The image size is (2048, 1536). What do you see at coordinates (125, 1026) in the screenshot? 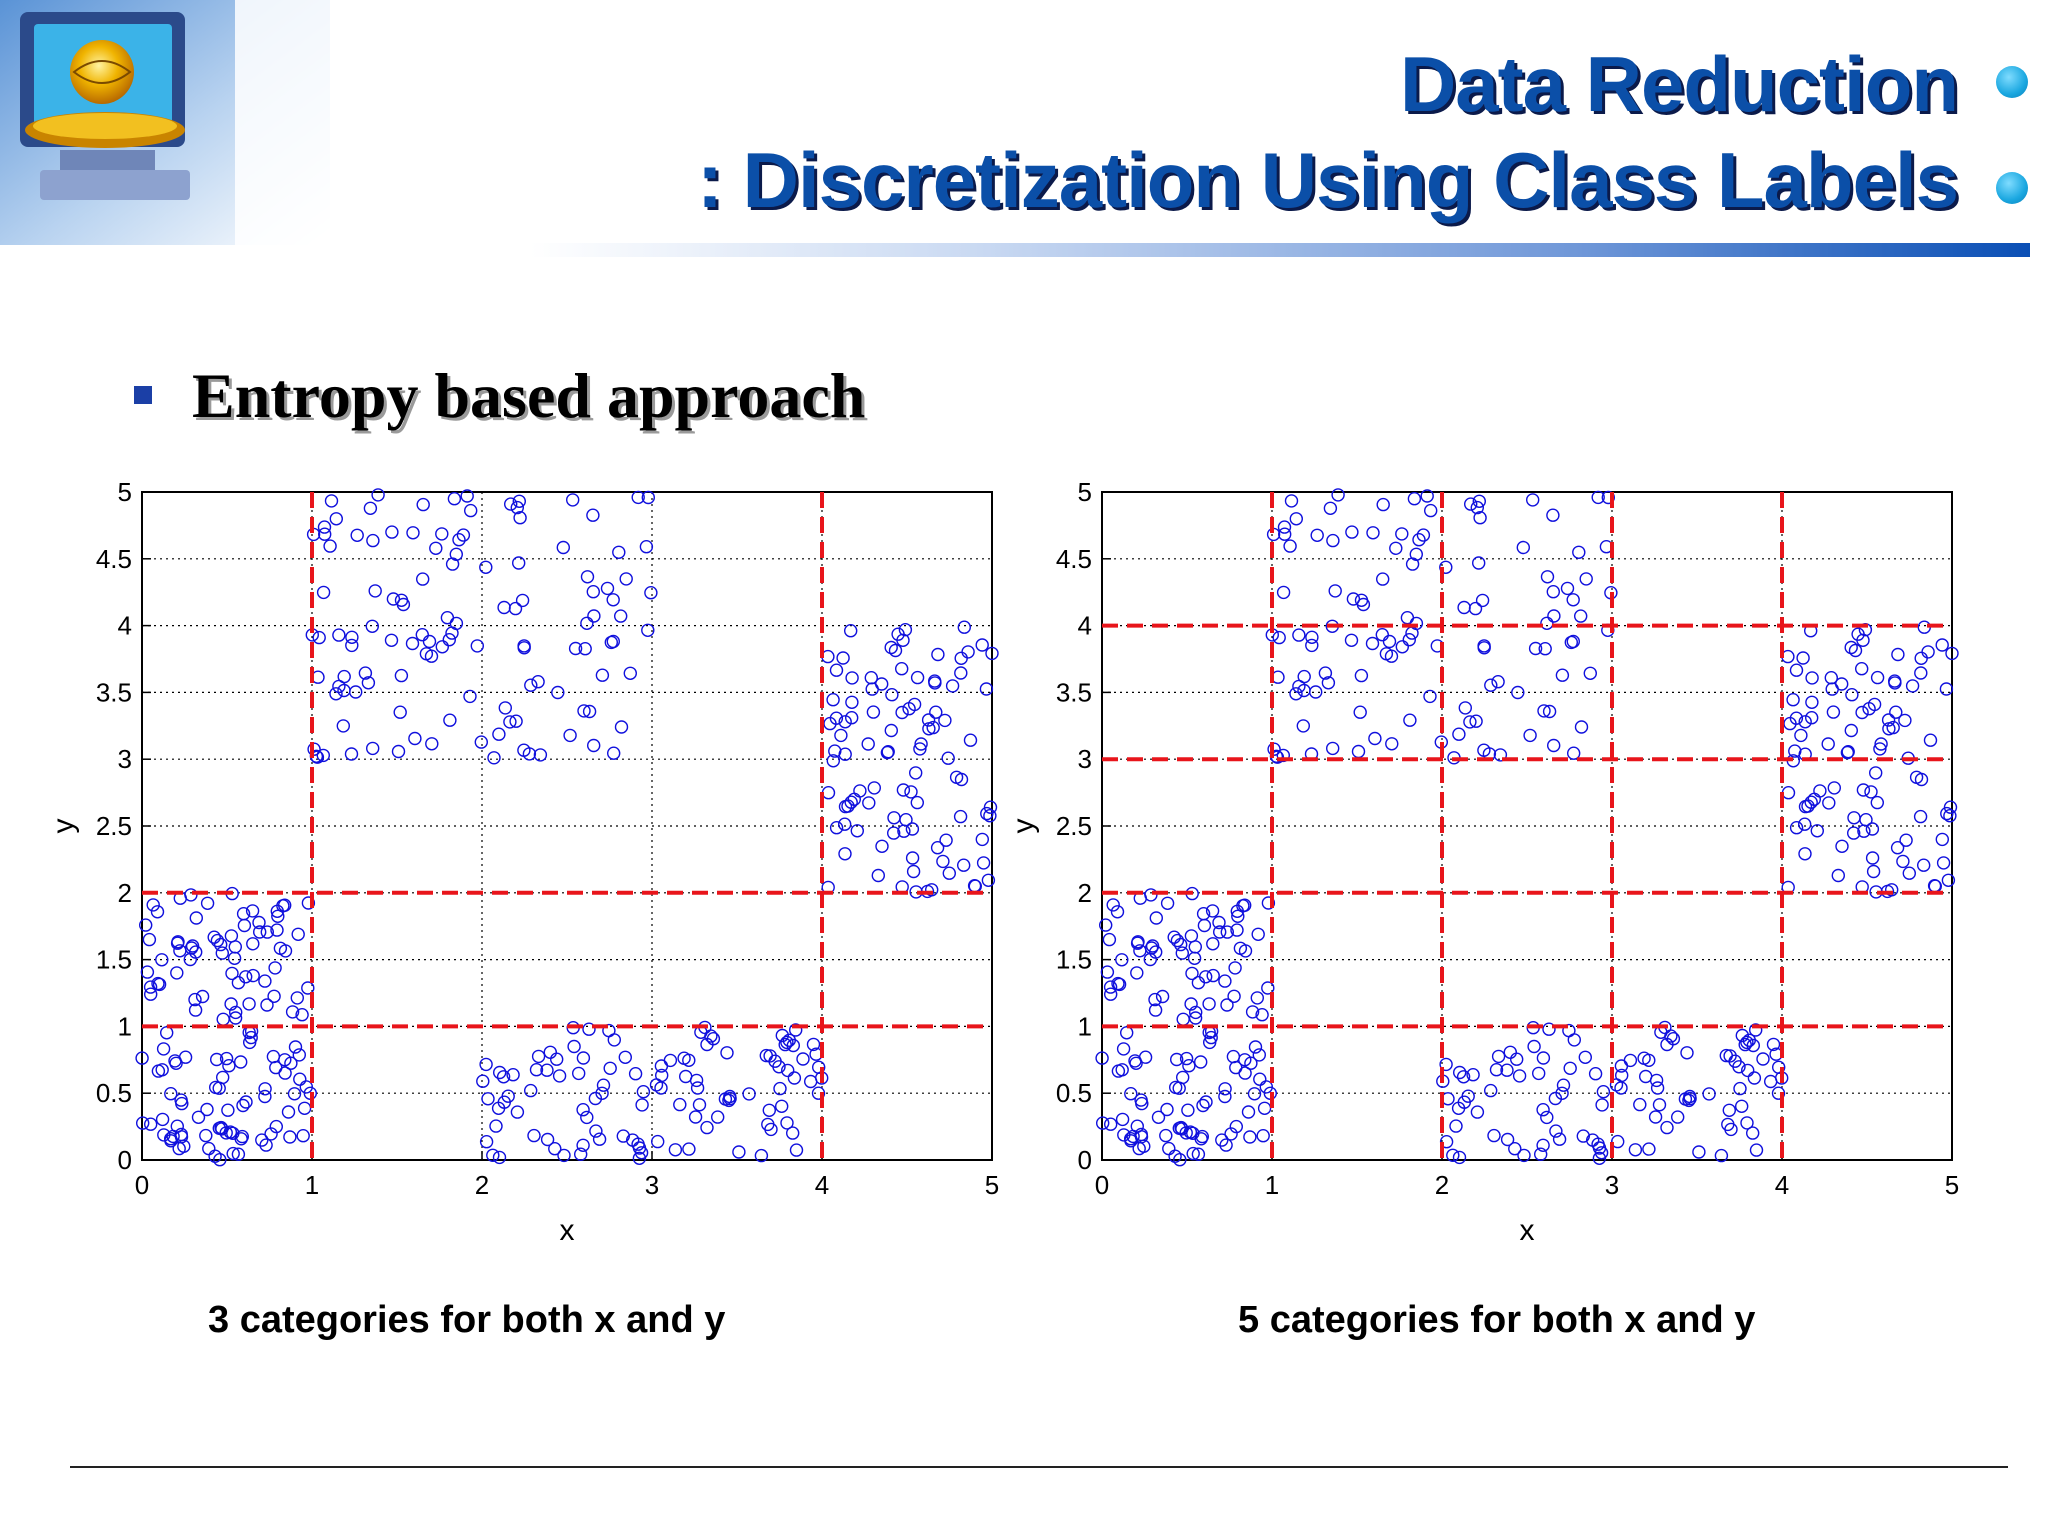
I see `y-tick-label: 1` at bounding box center [125, 1026].